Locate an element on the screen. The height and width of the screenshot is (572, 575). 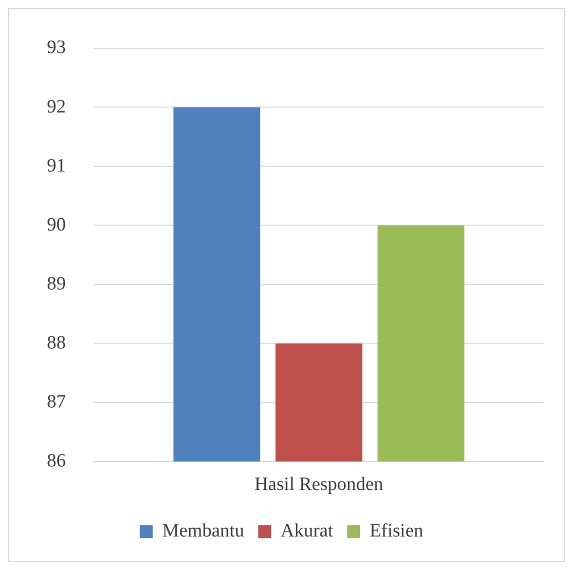
legend-label: Membantu is located at coordinates (203, 531).